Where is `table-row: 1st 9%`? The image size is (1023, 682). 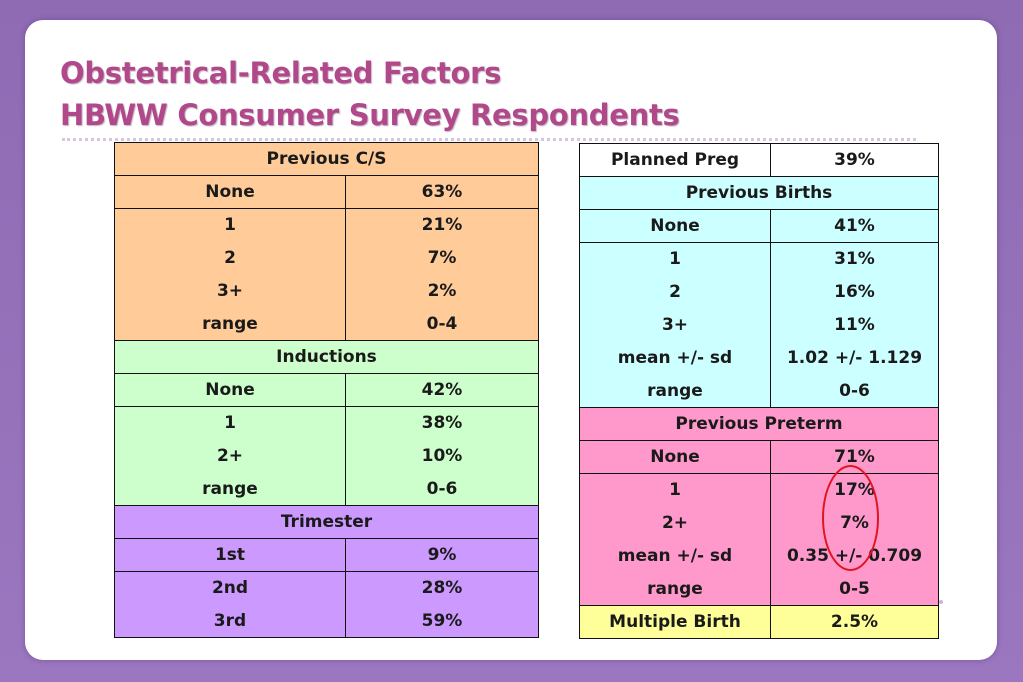
table-row: 1st 9% is located at coordinates (326, 555).